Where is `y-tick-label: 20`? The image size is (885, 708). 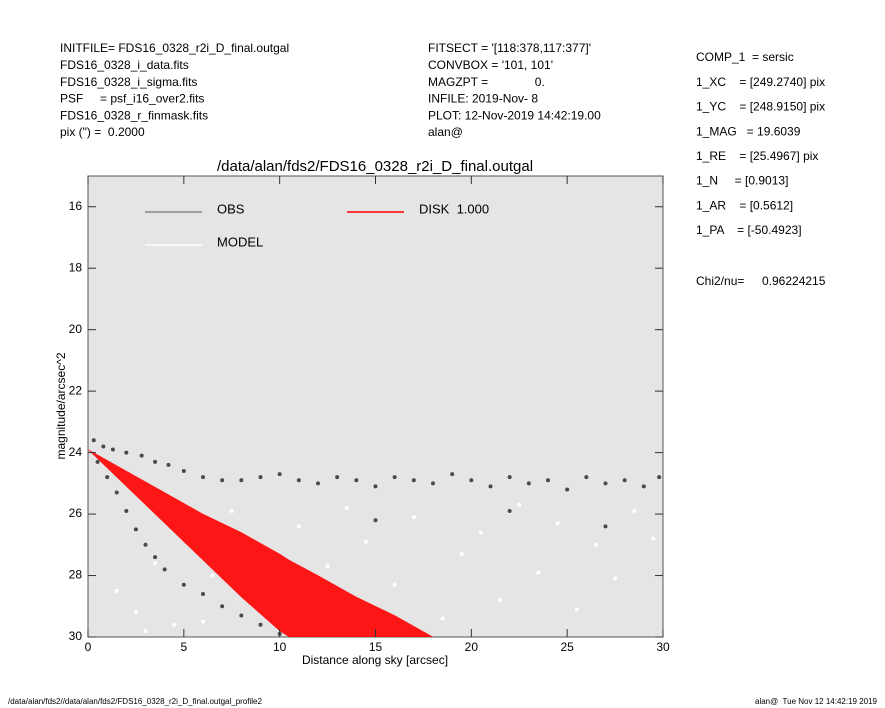
y-tick-label: 20 is located at coordinates (76, 329).